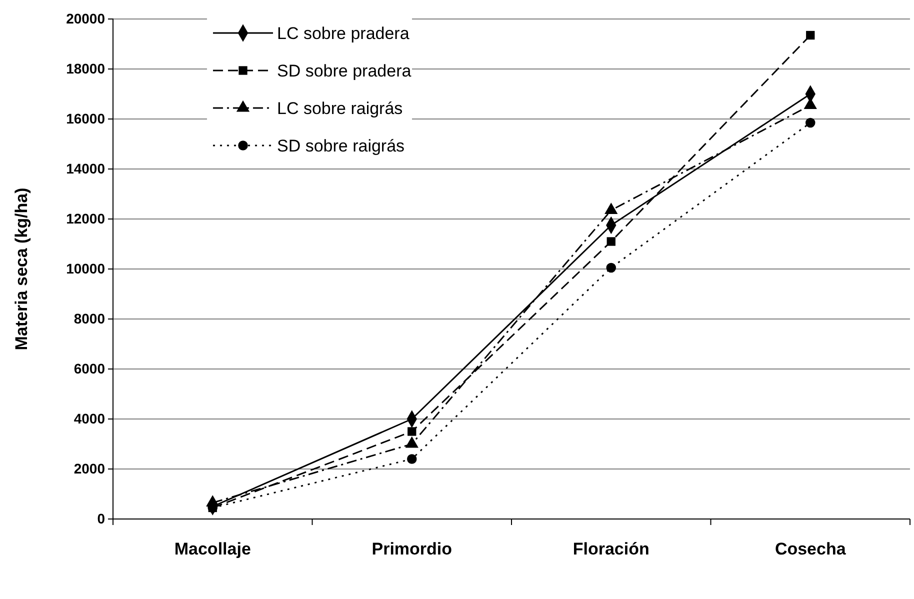 The image size is (914, 599). Describe the element at coordinates (86, 18) in the screenshot. I see `y-tick-label: 20000` at that location.